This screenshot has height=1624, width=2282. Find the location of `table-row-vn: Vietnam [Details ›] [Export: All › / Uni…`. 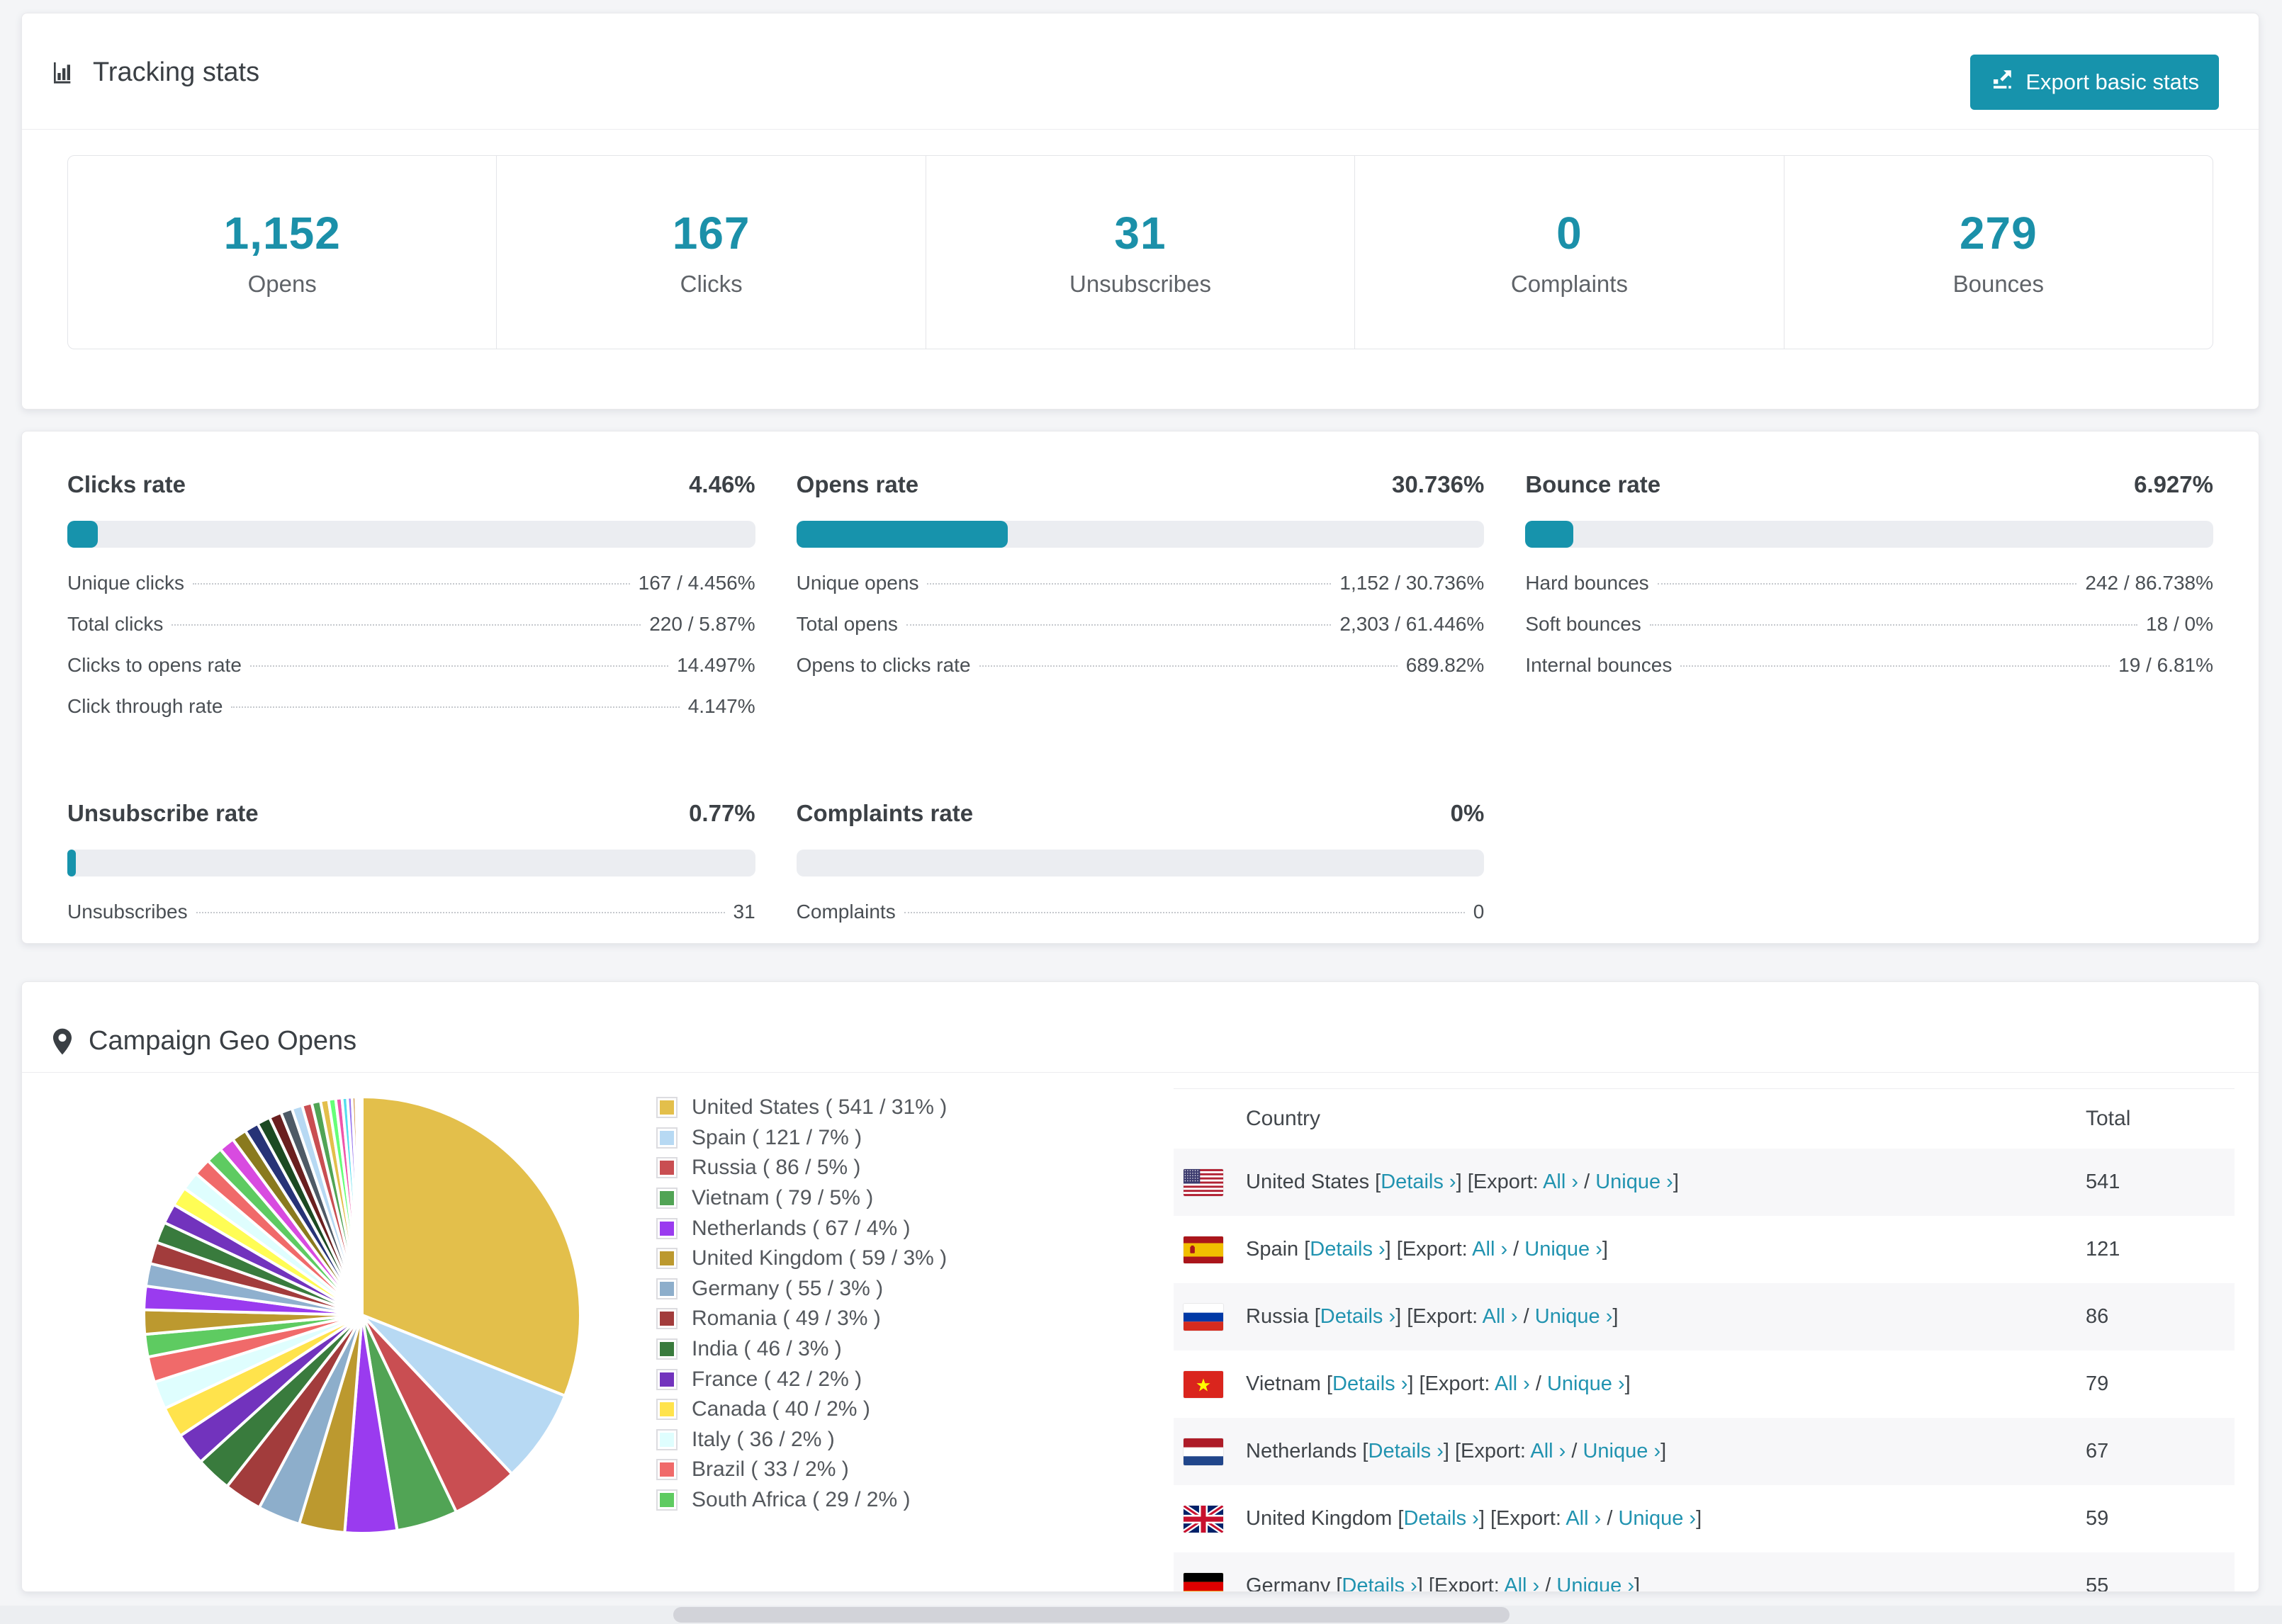

table-row-vn: Vietnam [Details ›] [Export: All › / Uni… is located at coordinates (1704, 1384).